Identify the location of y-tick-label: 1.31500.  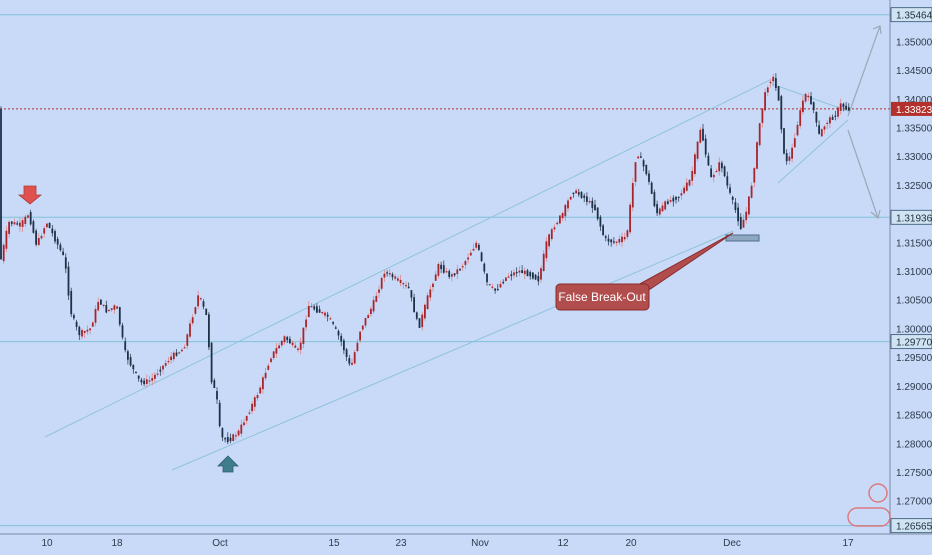
(914, 243).